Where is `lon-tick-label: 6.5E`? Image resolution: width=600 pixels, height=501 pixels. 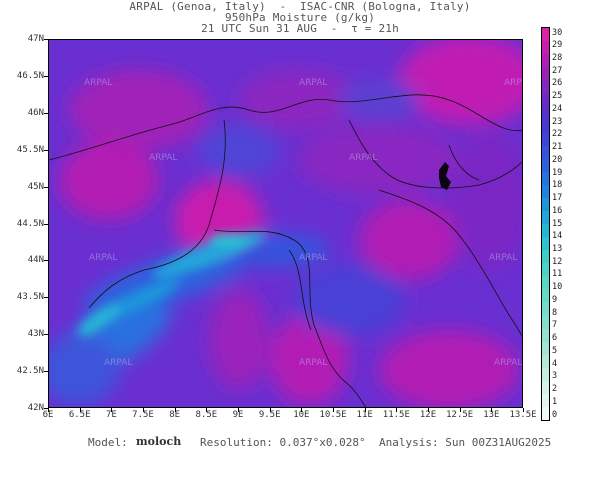
lon-tick-label: 6.5E is located at coordinates (79, 415).